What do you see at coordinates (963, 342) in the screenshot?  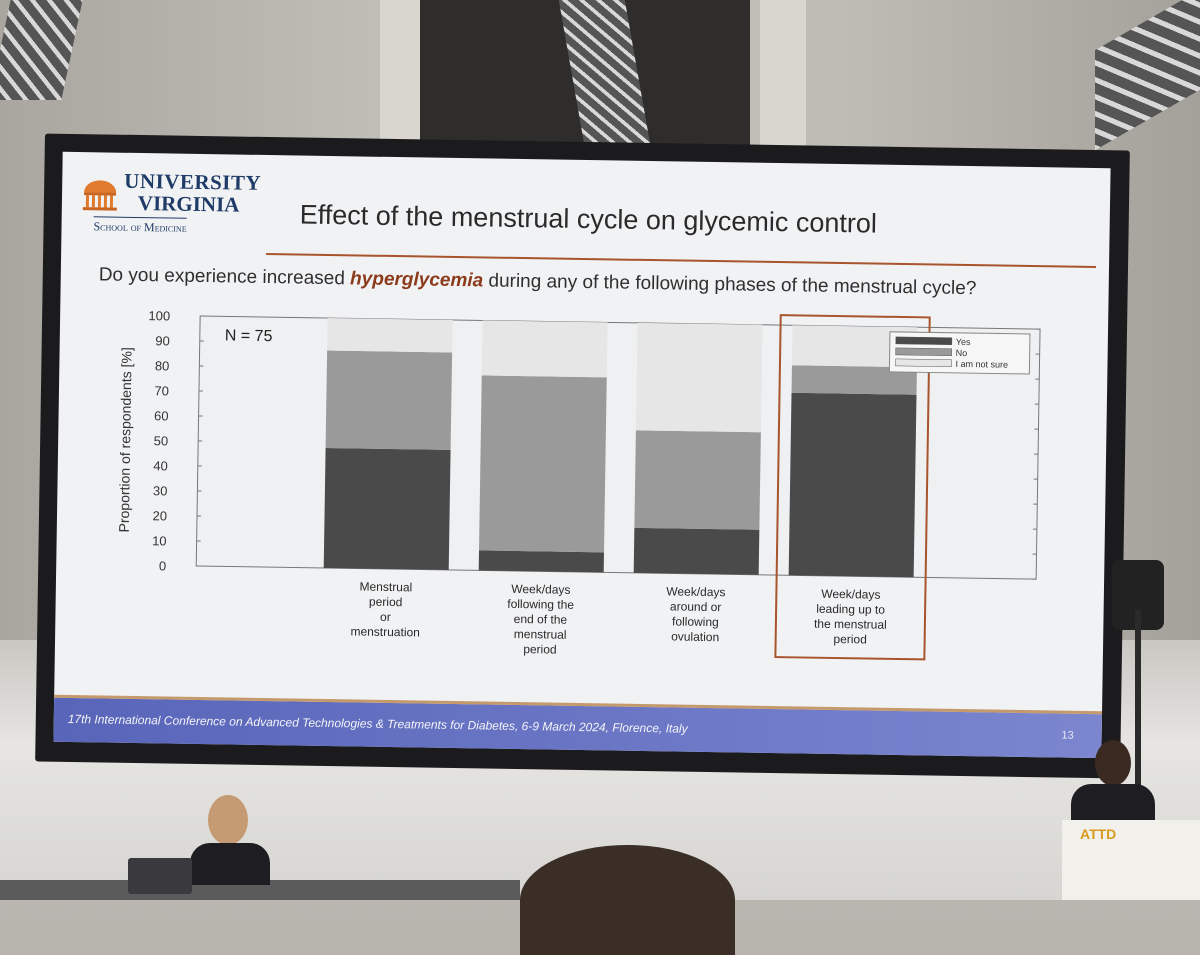 I see `legend-label: Yes` at bounding box center [963, 342].